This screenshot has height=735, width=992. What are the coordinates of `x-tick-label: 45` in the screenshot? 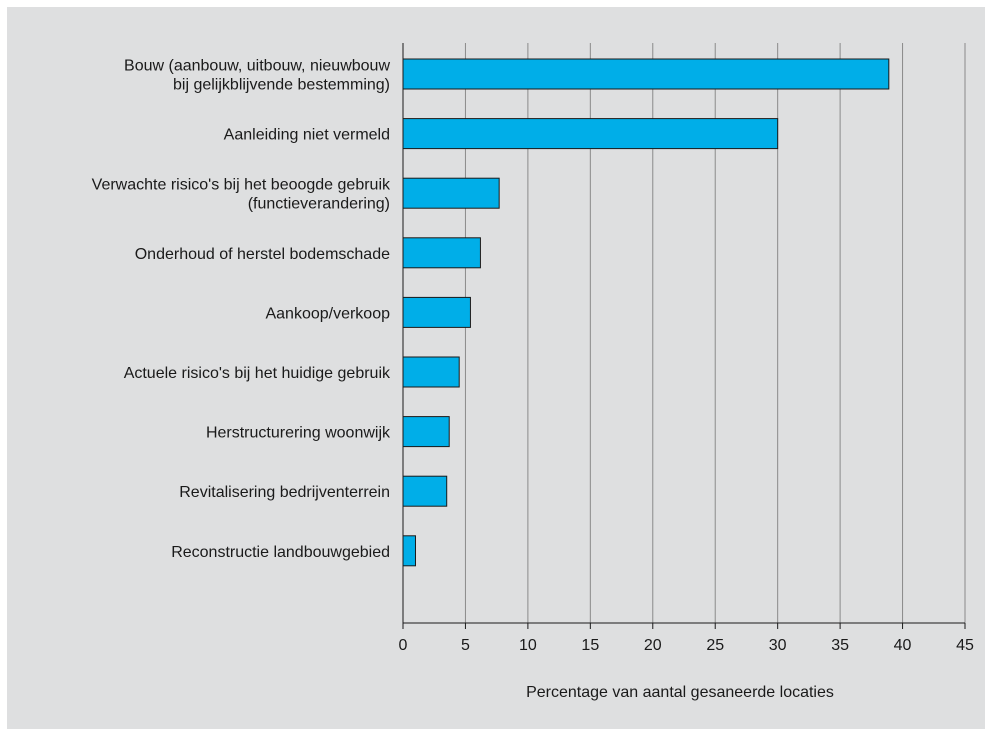 It's located at (965, 645).